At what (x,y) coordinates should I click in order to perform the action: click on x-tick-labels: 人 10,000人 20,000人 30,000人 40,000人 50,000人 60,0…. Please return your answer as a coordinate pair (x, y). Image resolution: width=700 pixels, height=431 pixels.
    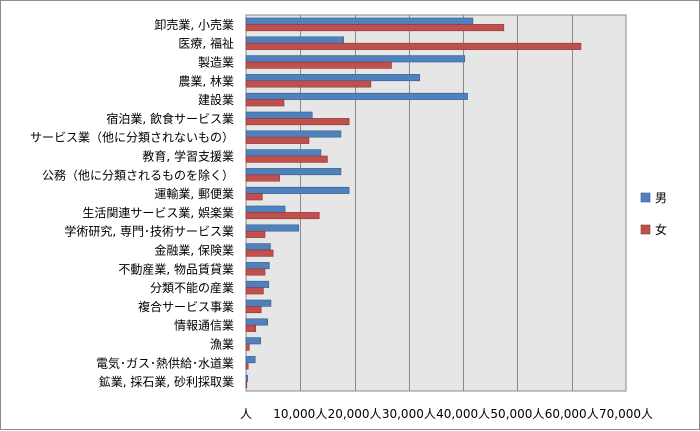
    Looking at the image, I should click on (446, 414).